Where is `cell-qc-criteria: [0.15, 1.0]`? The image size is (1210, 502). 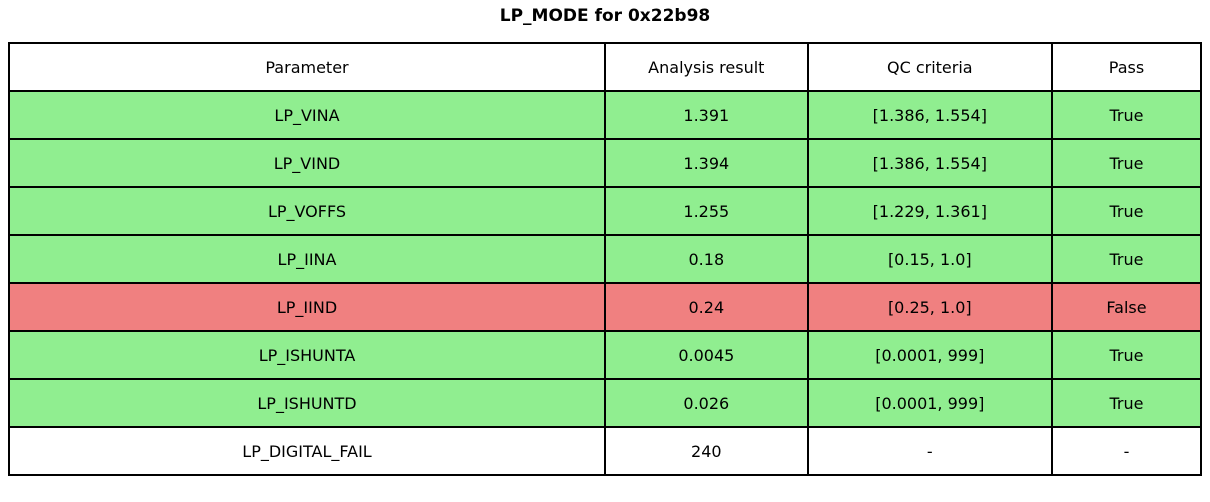 cell-qc-criteria: [0.15, 1.0] is located at coordinates (929, 259).